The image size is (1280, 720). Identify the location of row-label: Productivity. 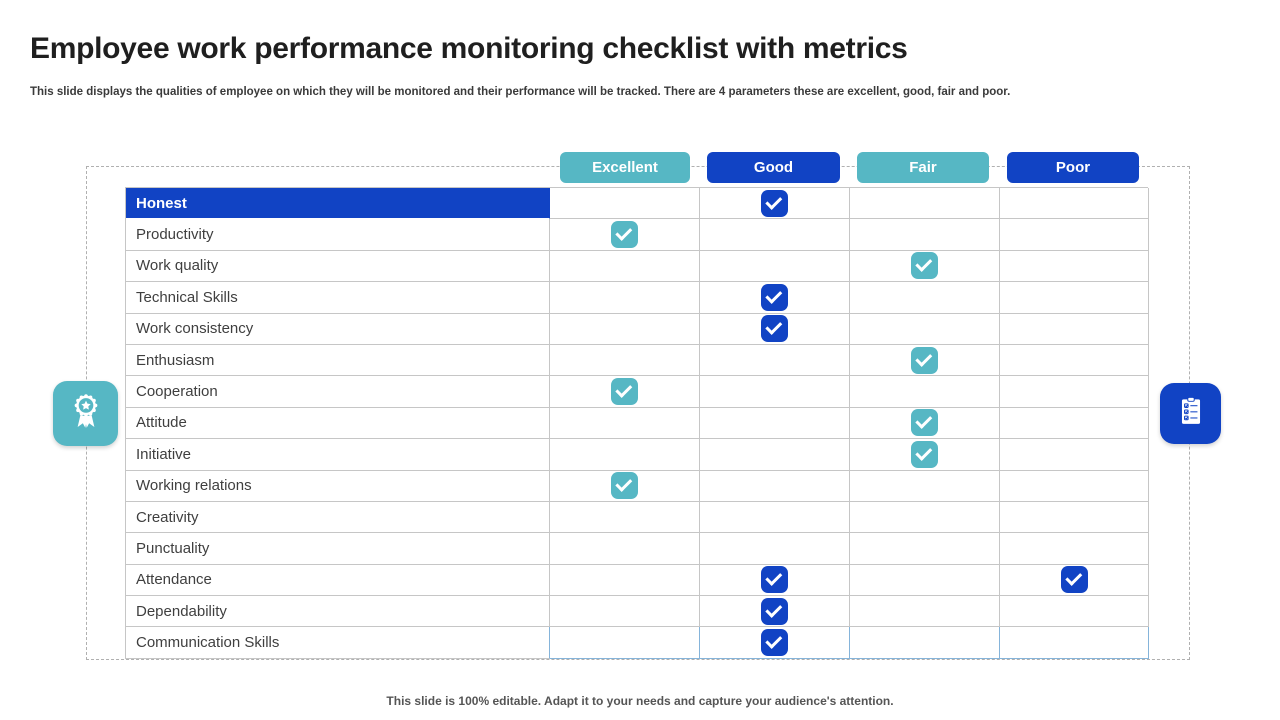
(338, 235).